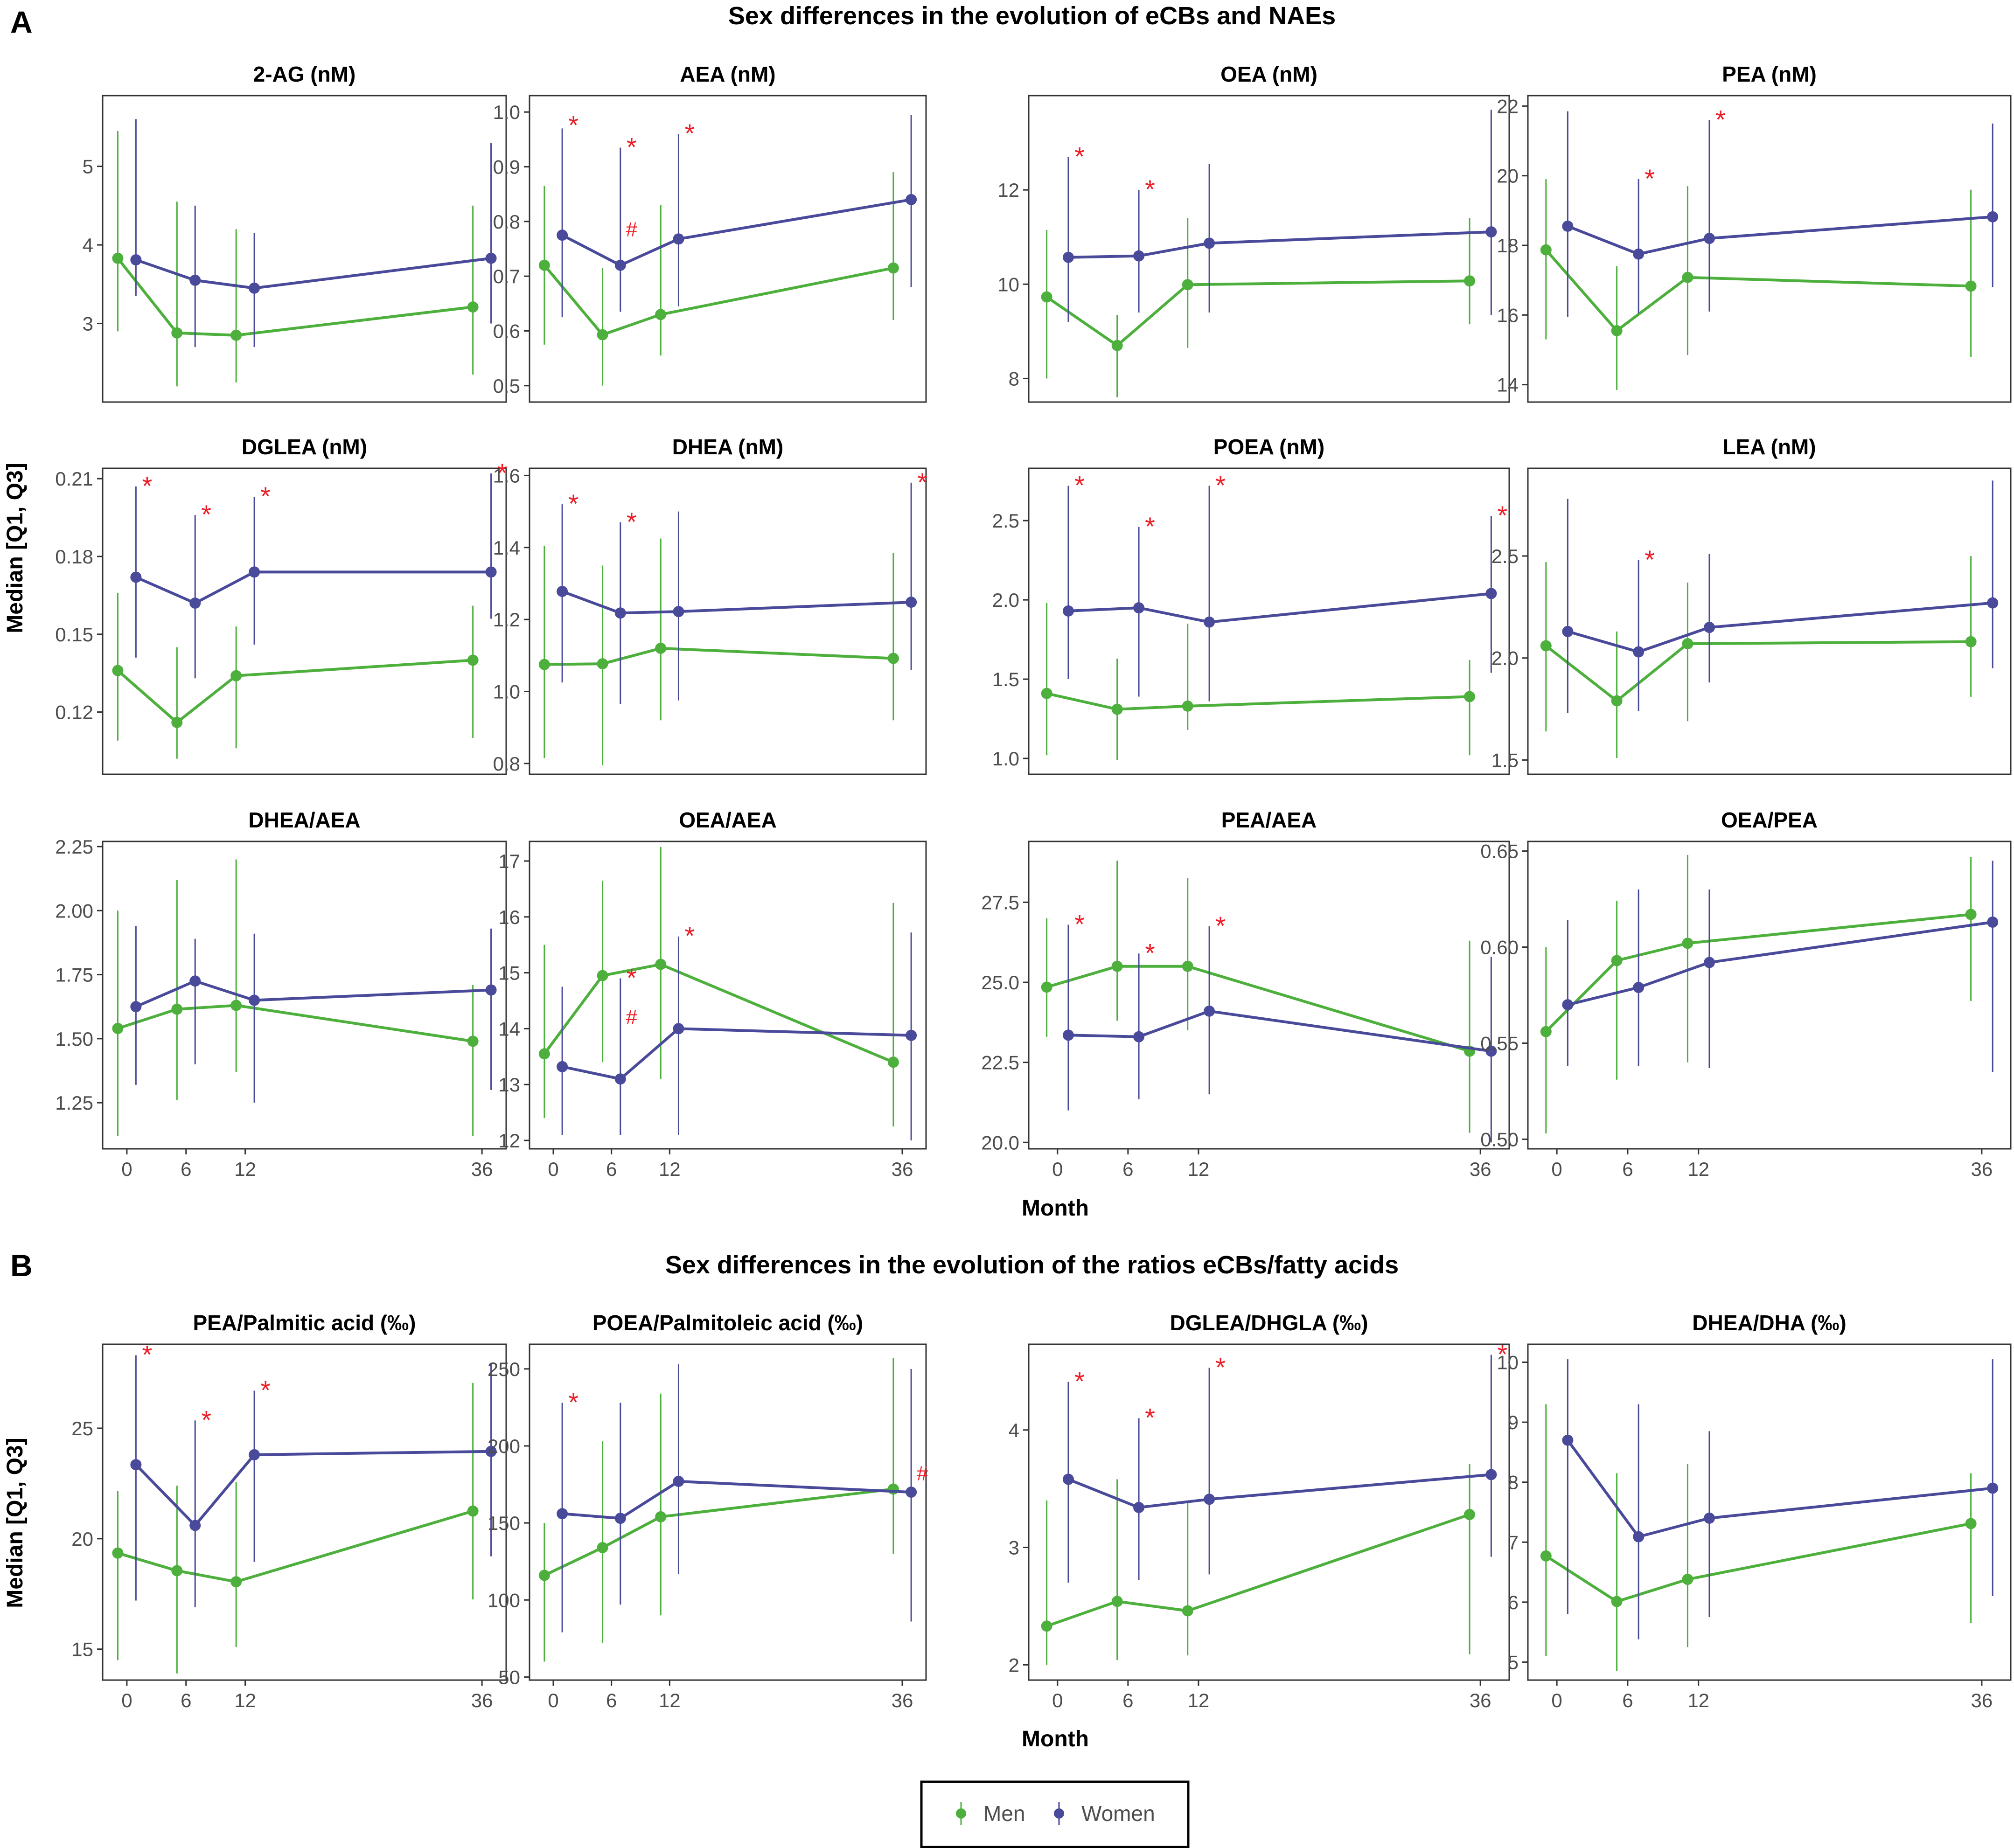 The height and width of the screenshot is (1848, 2014). I want to click on panel-title: LEA (nM), so click(1769, 447).